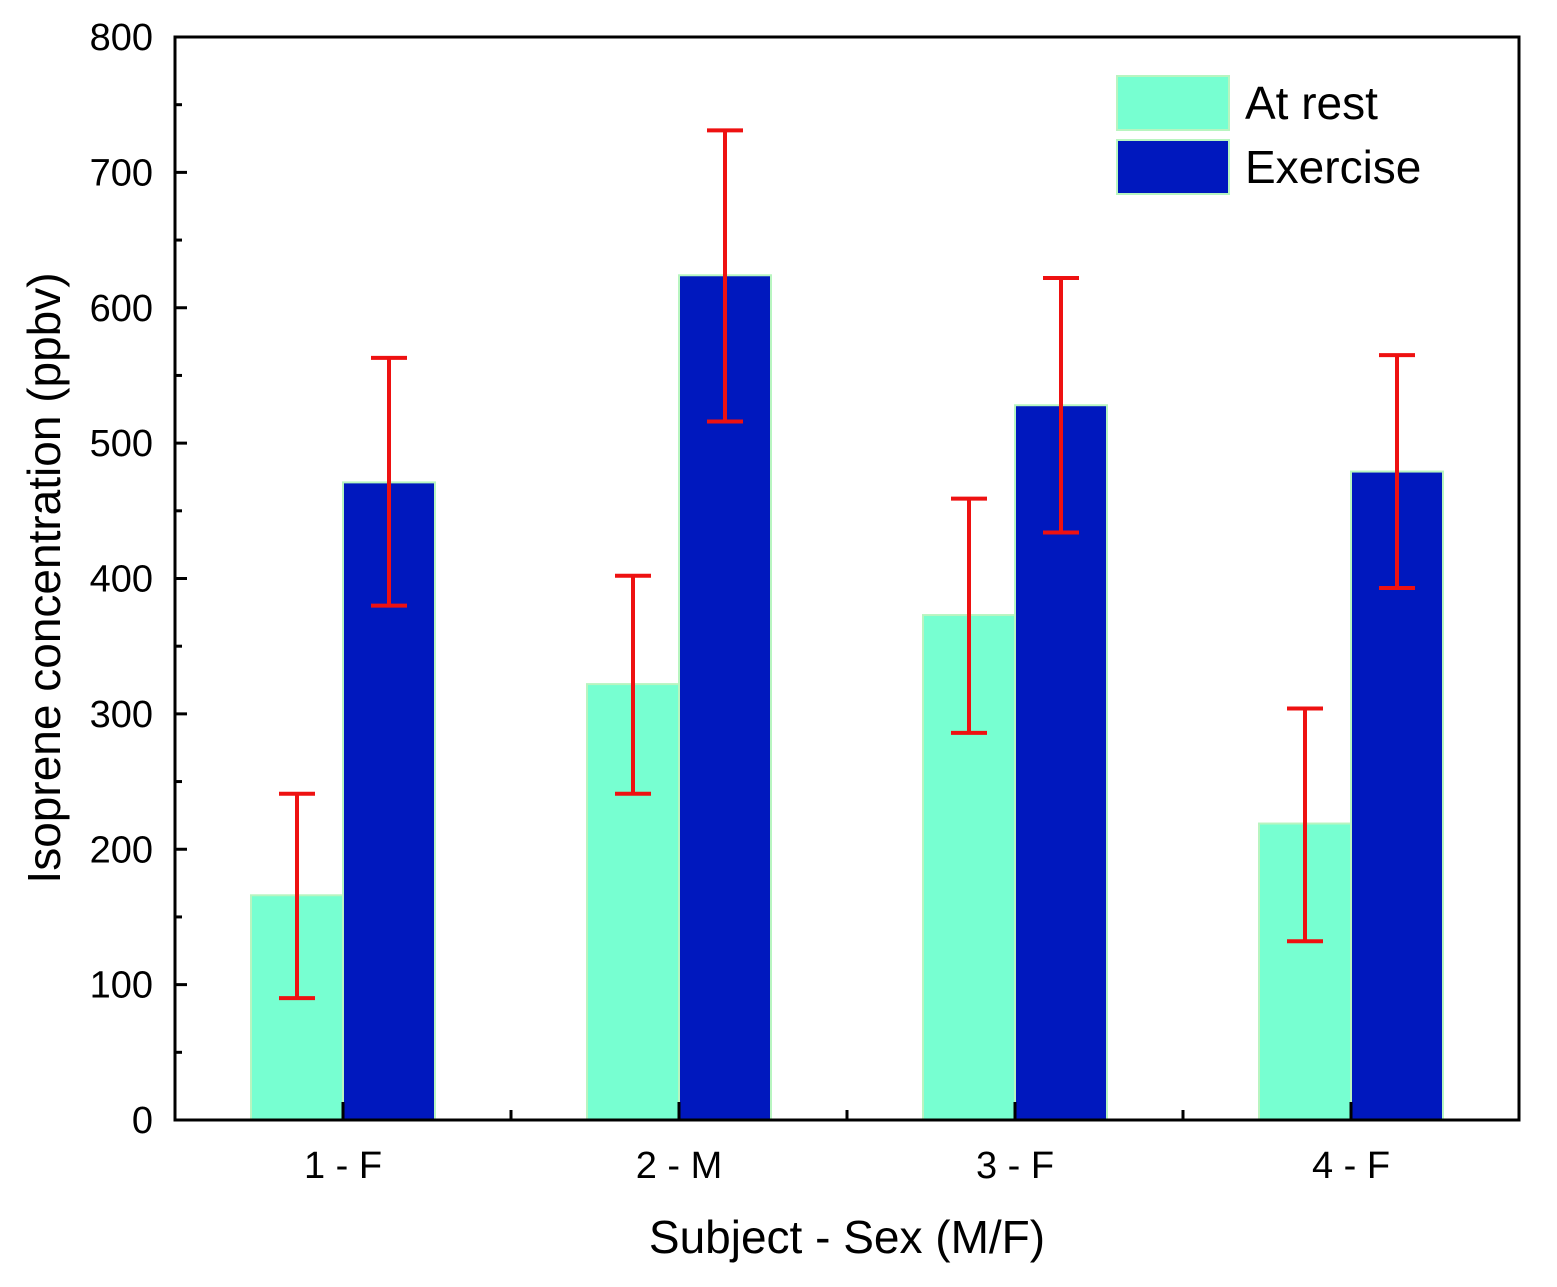 The image size is (1557, 1287). Describe the element at coordinates (1268, 135) in the screenshot. I see `legend: At rest Exercise` at that location.